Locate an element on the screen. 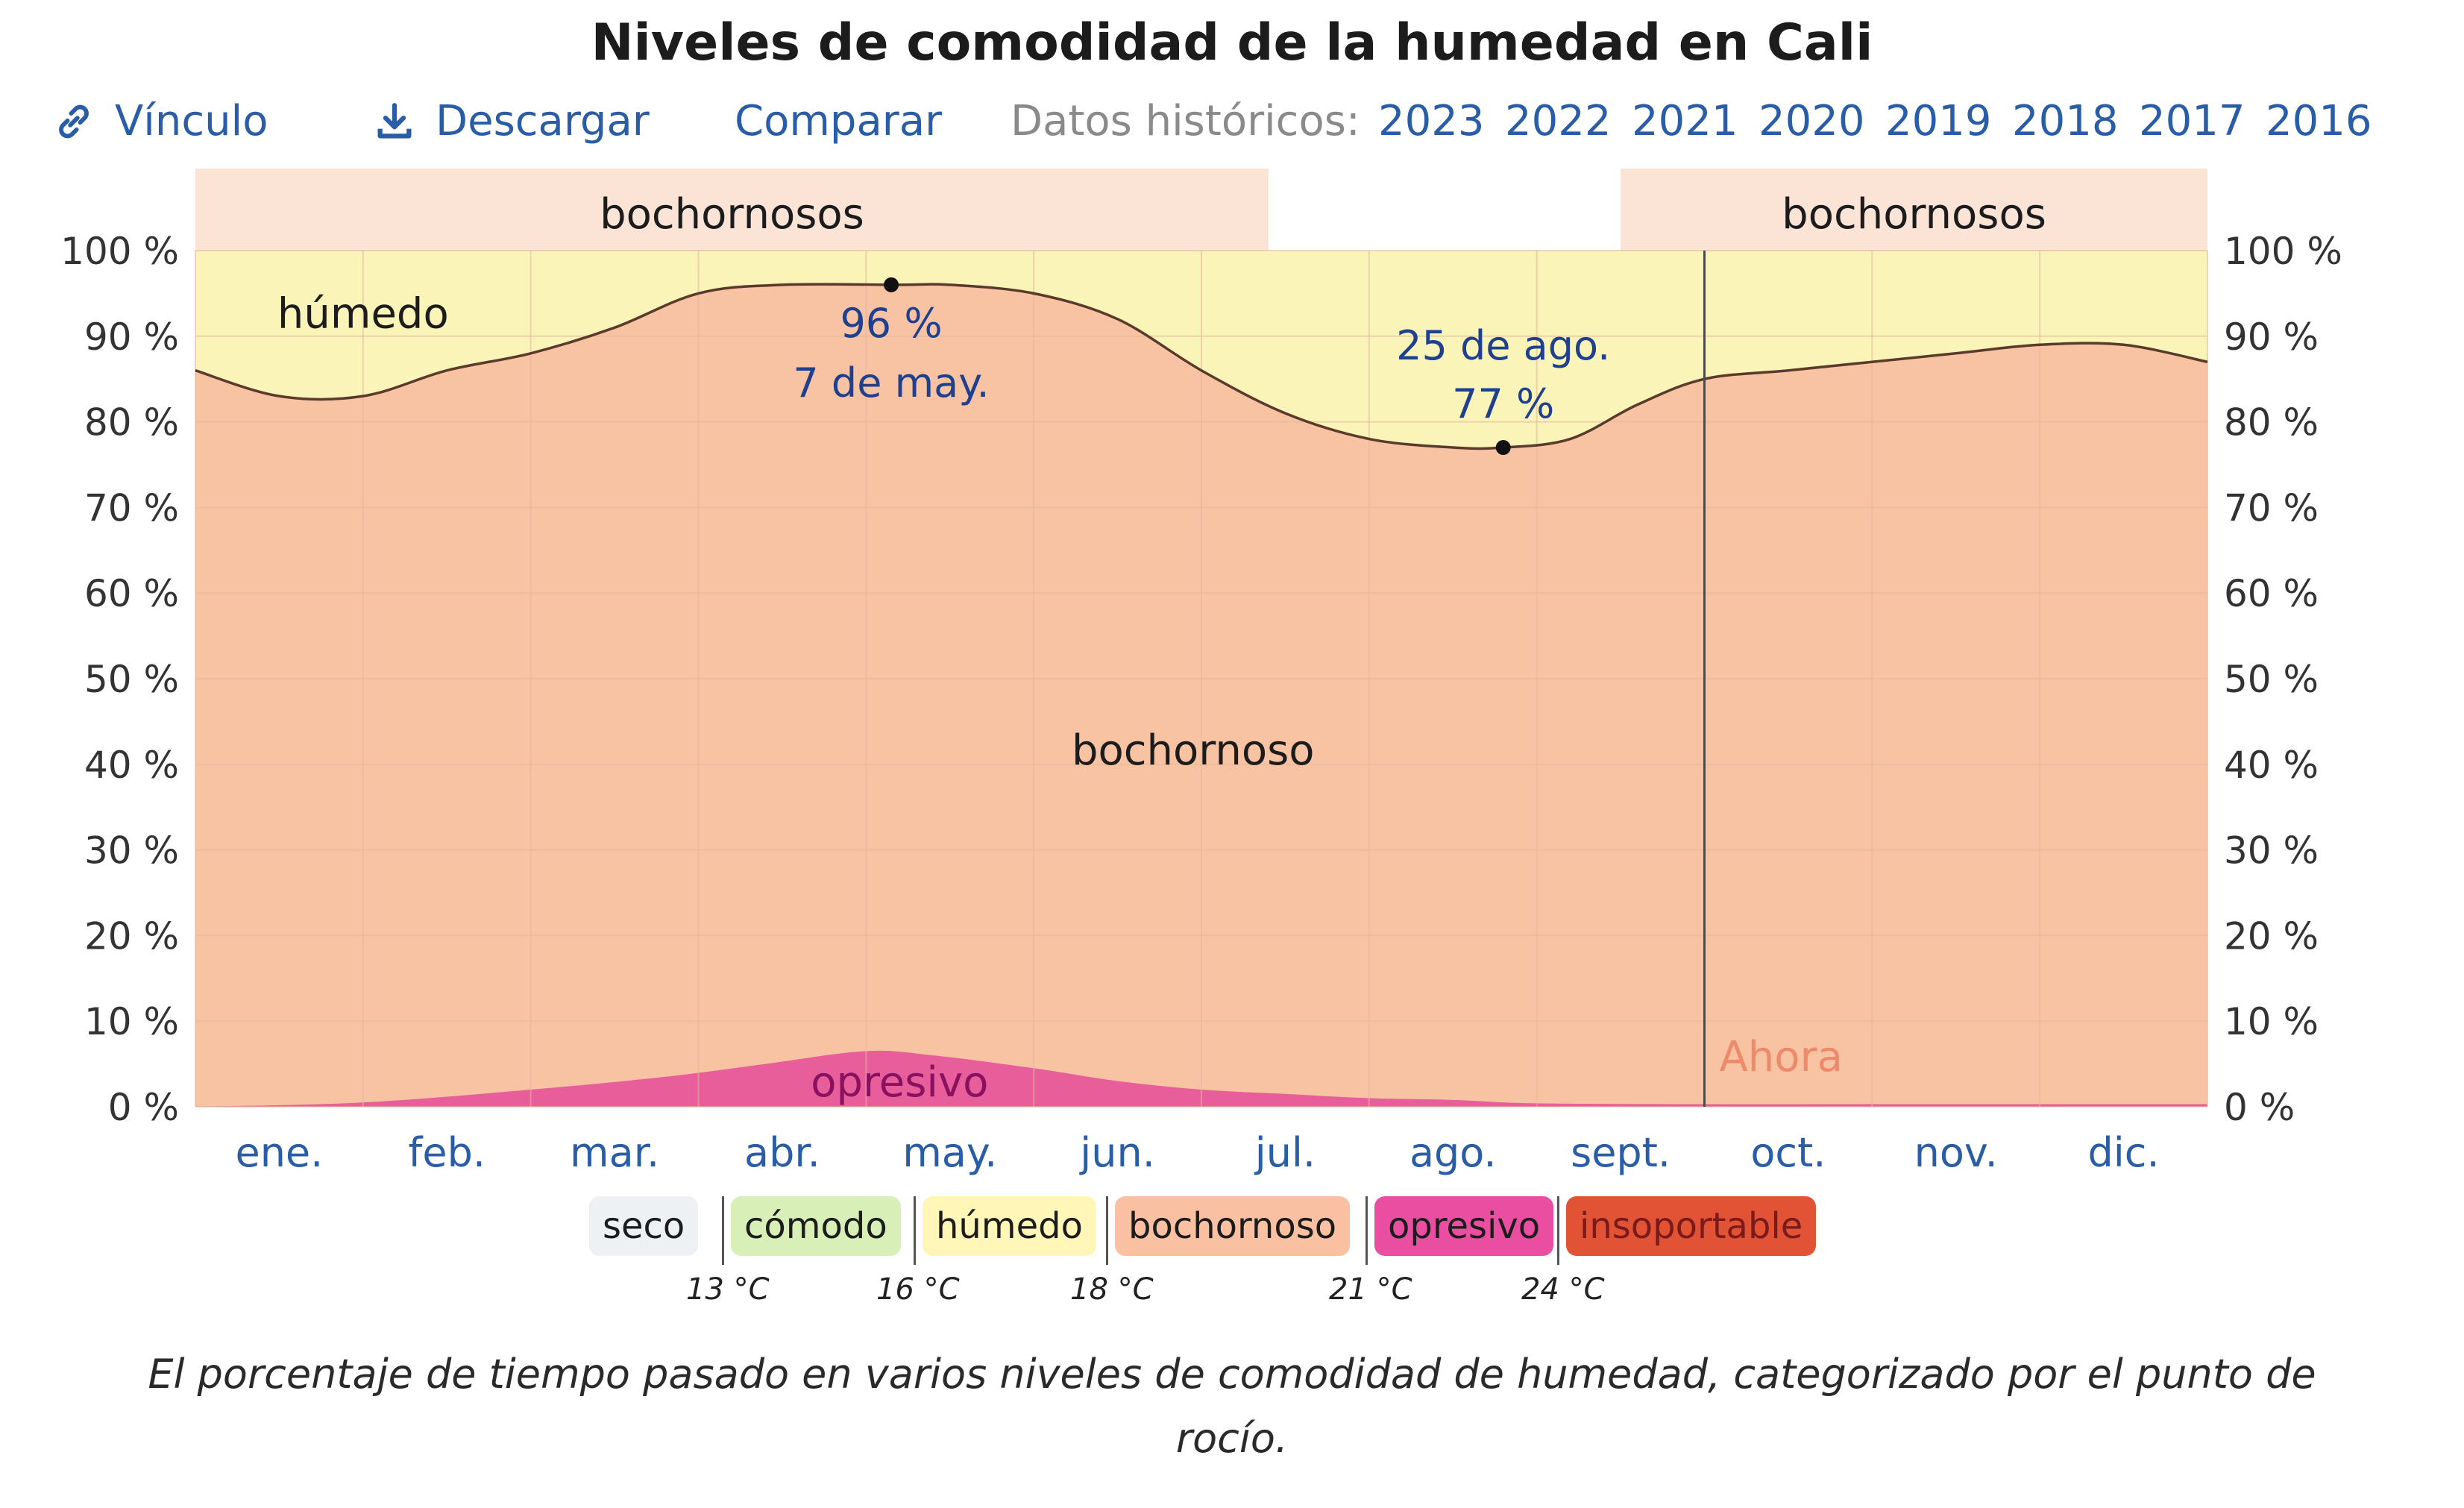  now-label: Ahora is located at coordinates (1781, 1057).